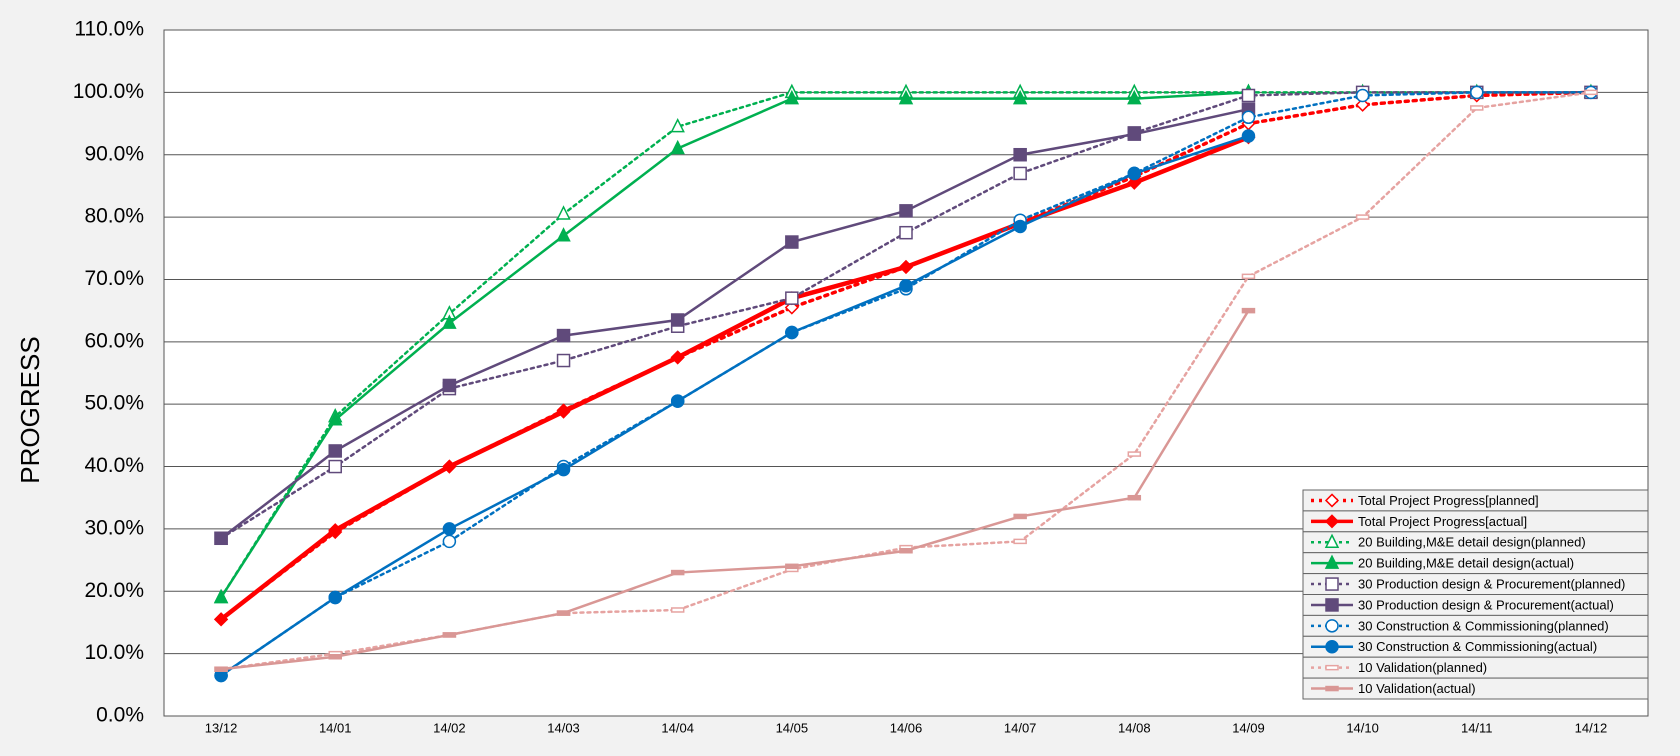 The width and height of the screenshot is (1680, 756). I want to click on legend-label: 20 Building,M&E detail design(actual), so click(1466, 563).